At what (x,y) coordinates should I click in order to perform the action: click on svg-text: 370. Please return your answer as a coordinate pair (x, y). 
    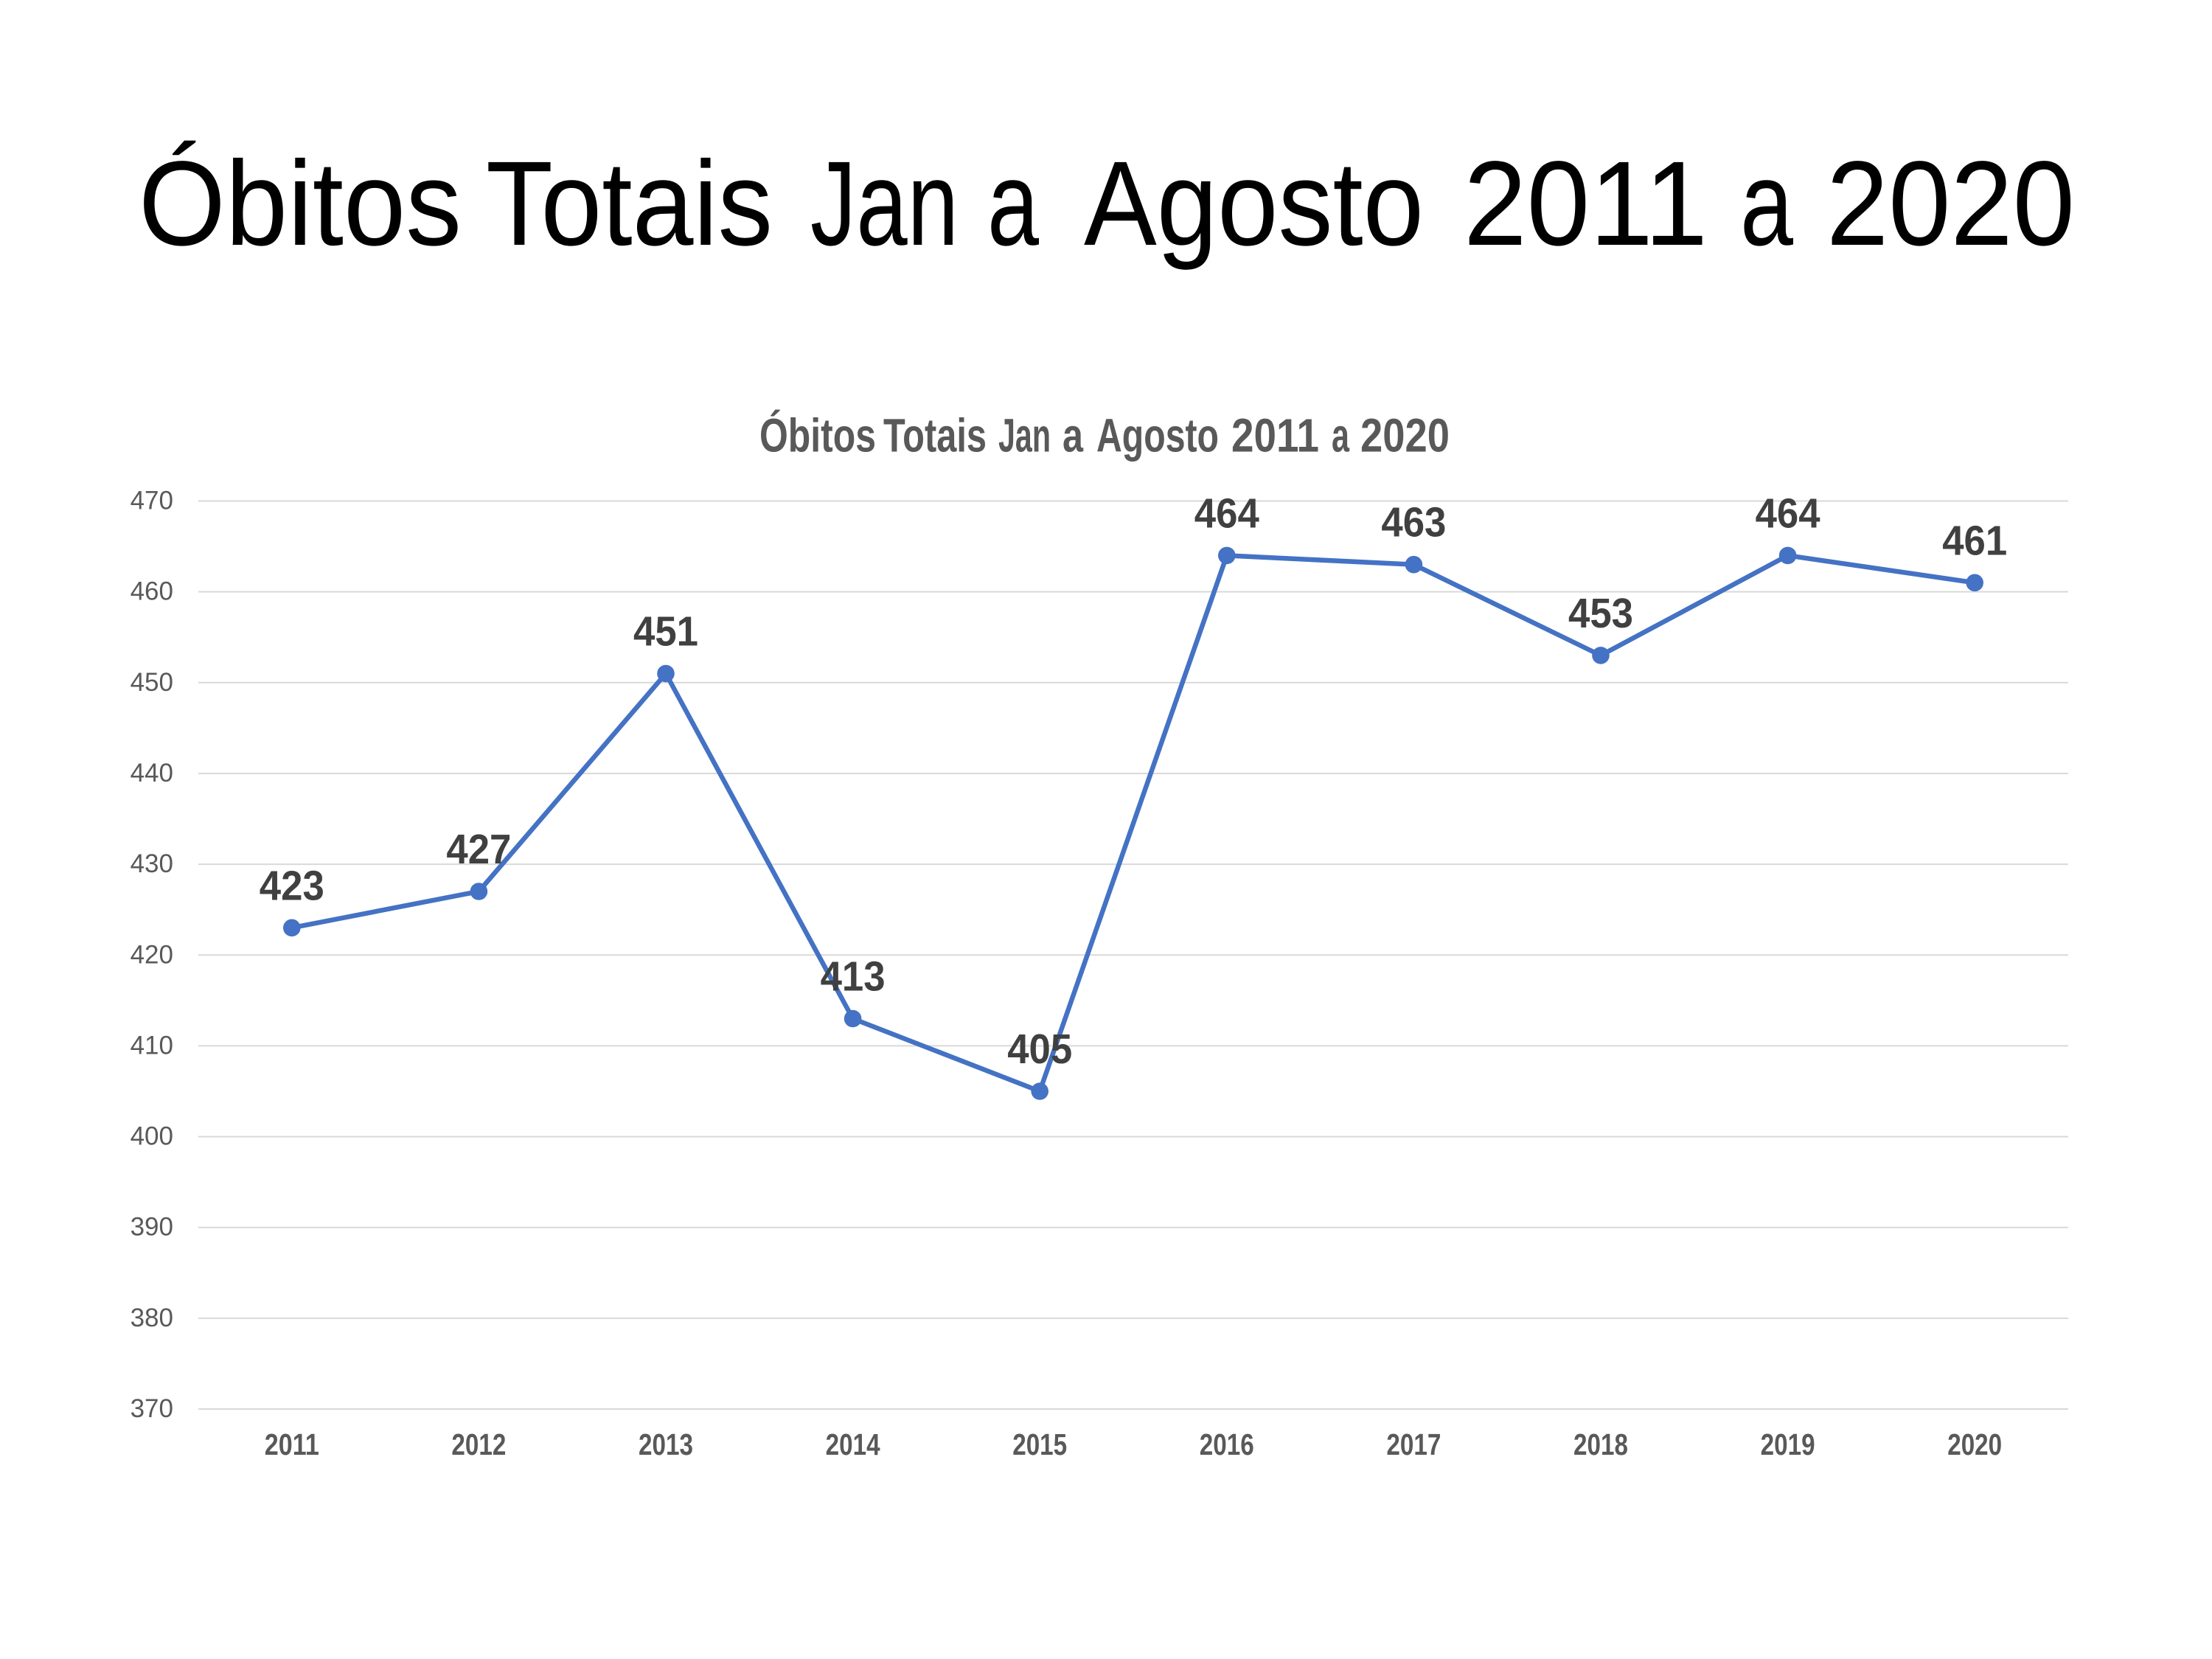
    Looking at the image, I should click on (152, 1408).